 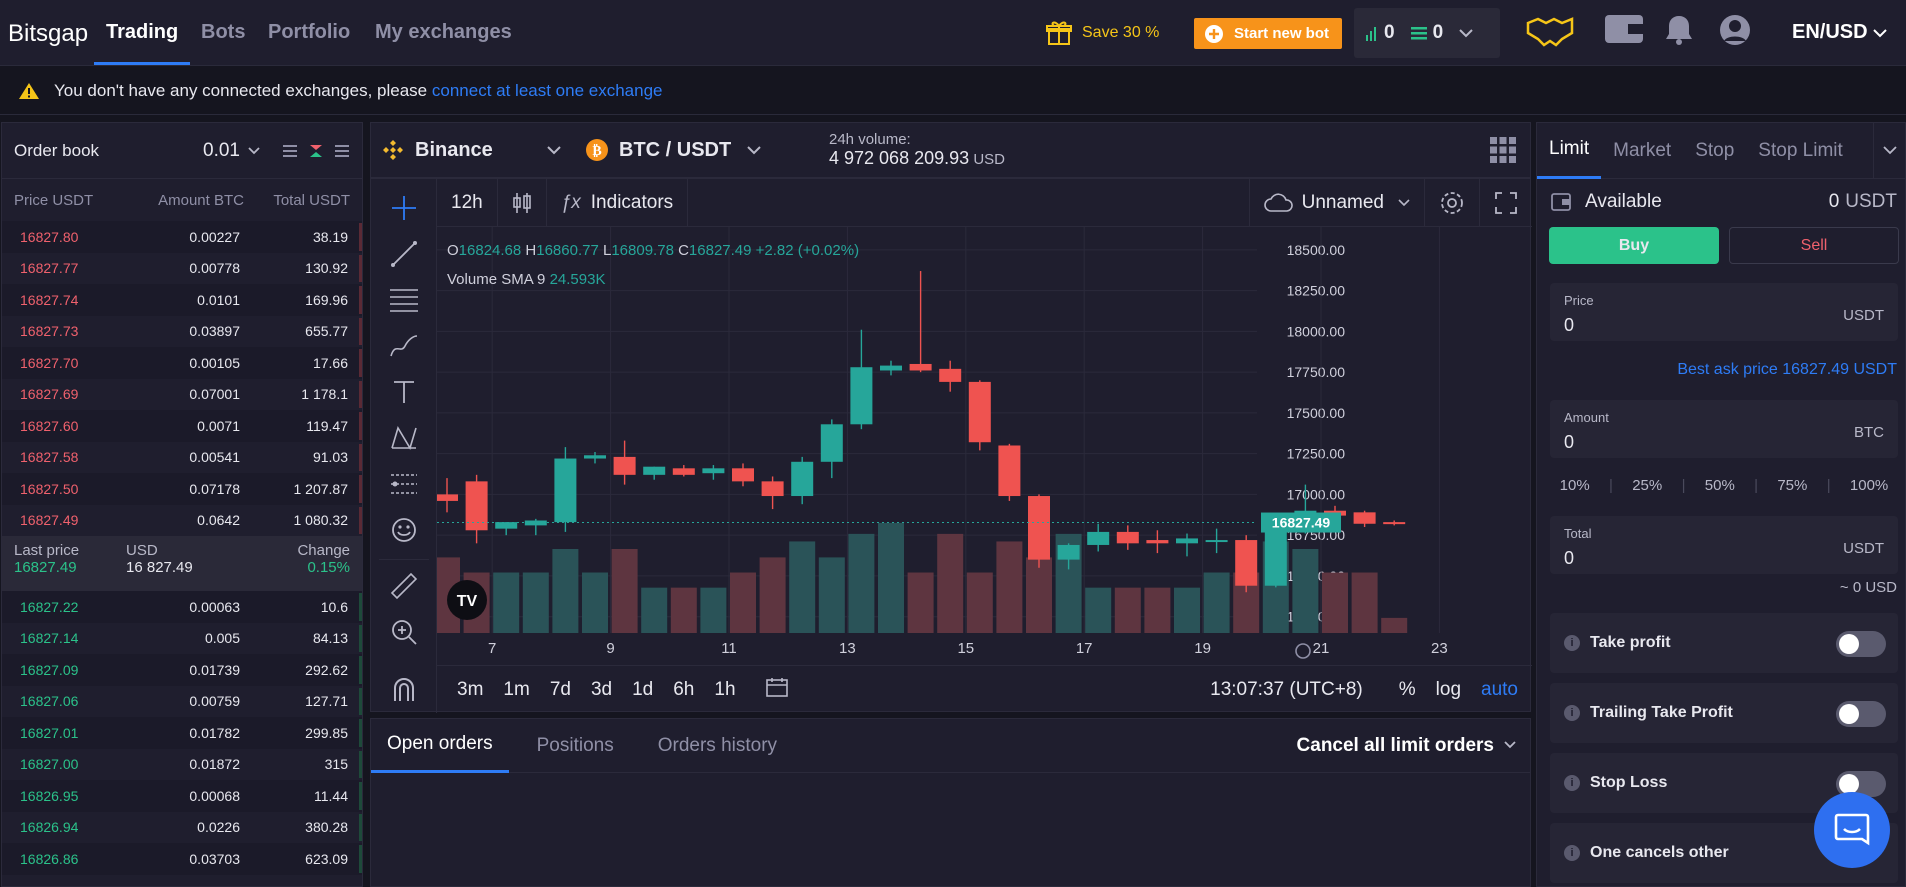 What do you see at coordinates (342, 151) in the screenshot?
I see `asks-view-icon` at bounding box center [342, 151].